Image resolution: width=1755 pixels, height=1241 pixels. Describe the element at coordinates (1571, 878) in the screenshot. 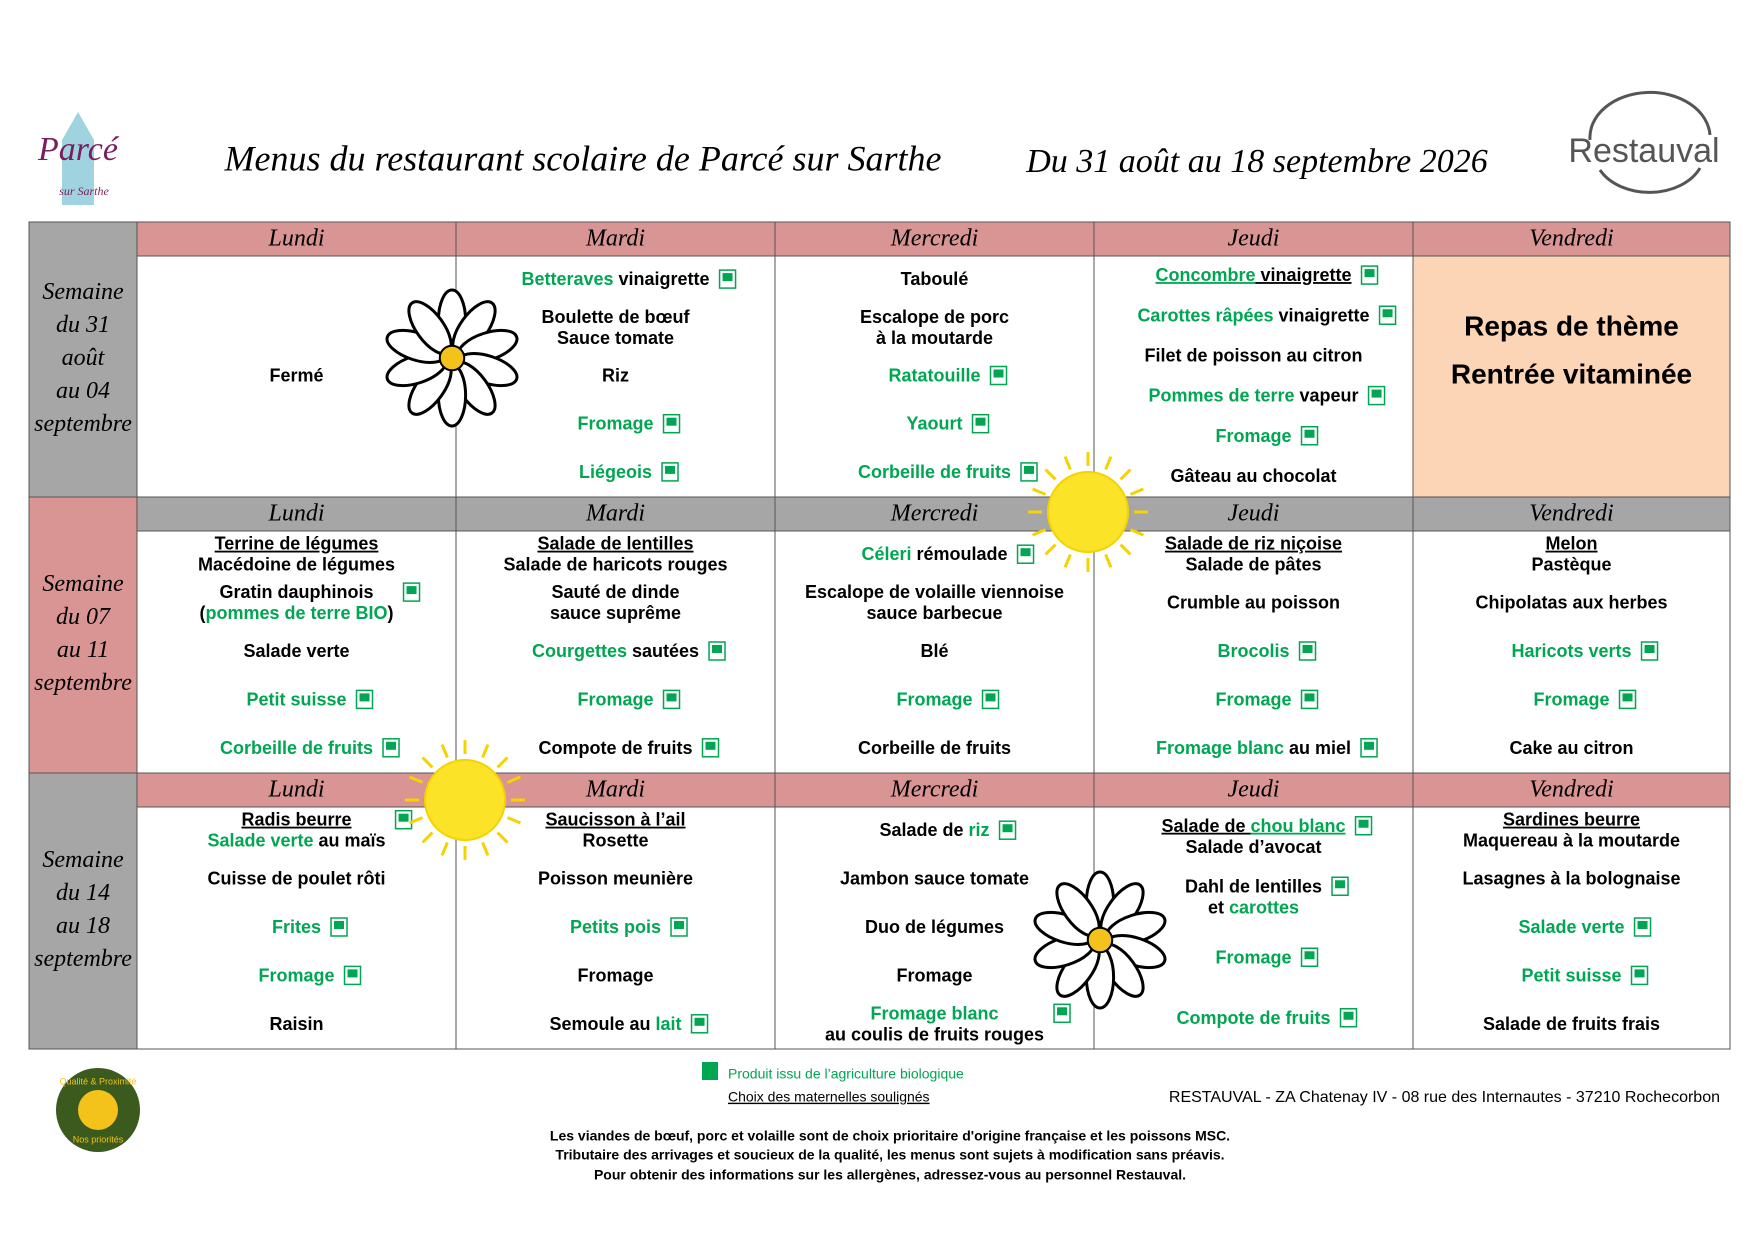

I see `menu-line: Lasagnes à la bolognaise` at that location.